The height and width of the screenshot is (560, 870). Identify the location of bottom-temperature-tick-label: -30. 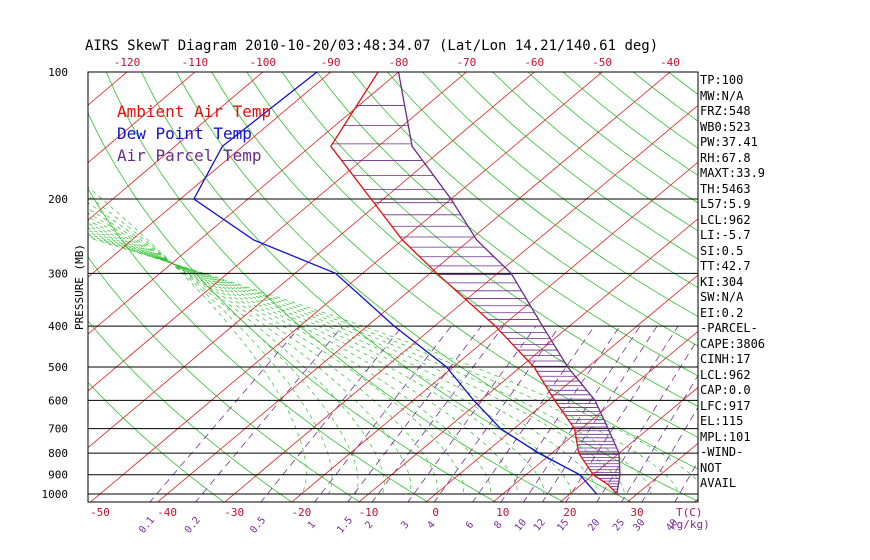
(234, 512).